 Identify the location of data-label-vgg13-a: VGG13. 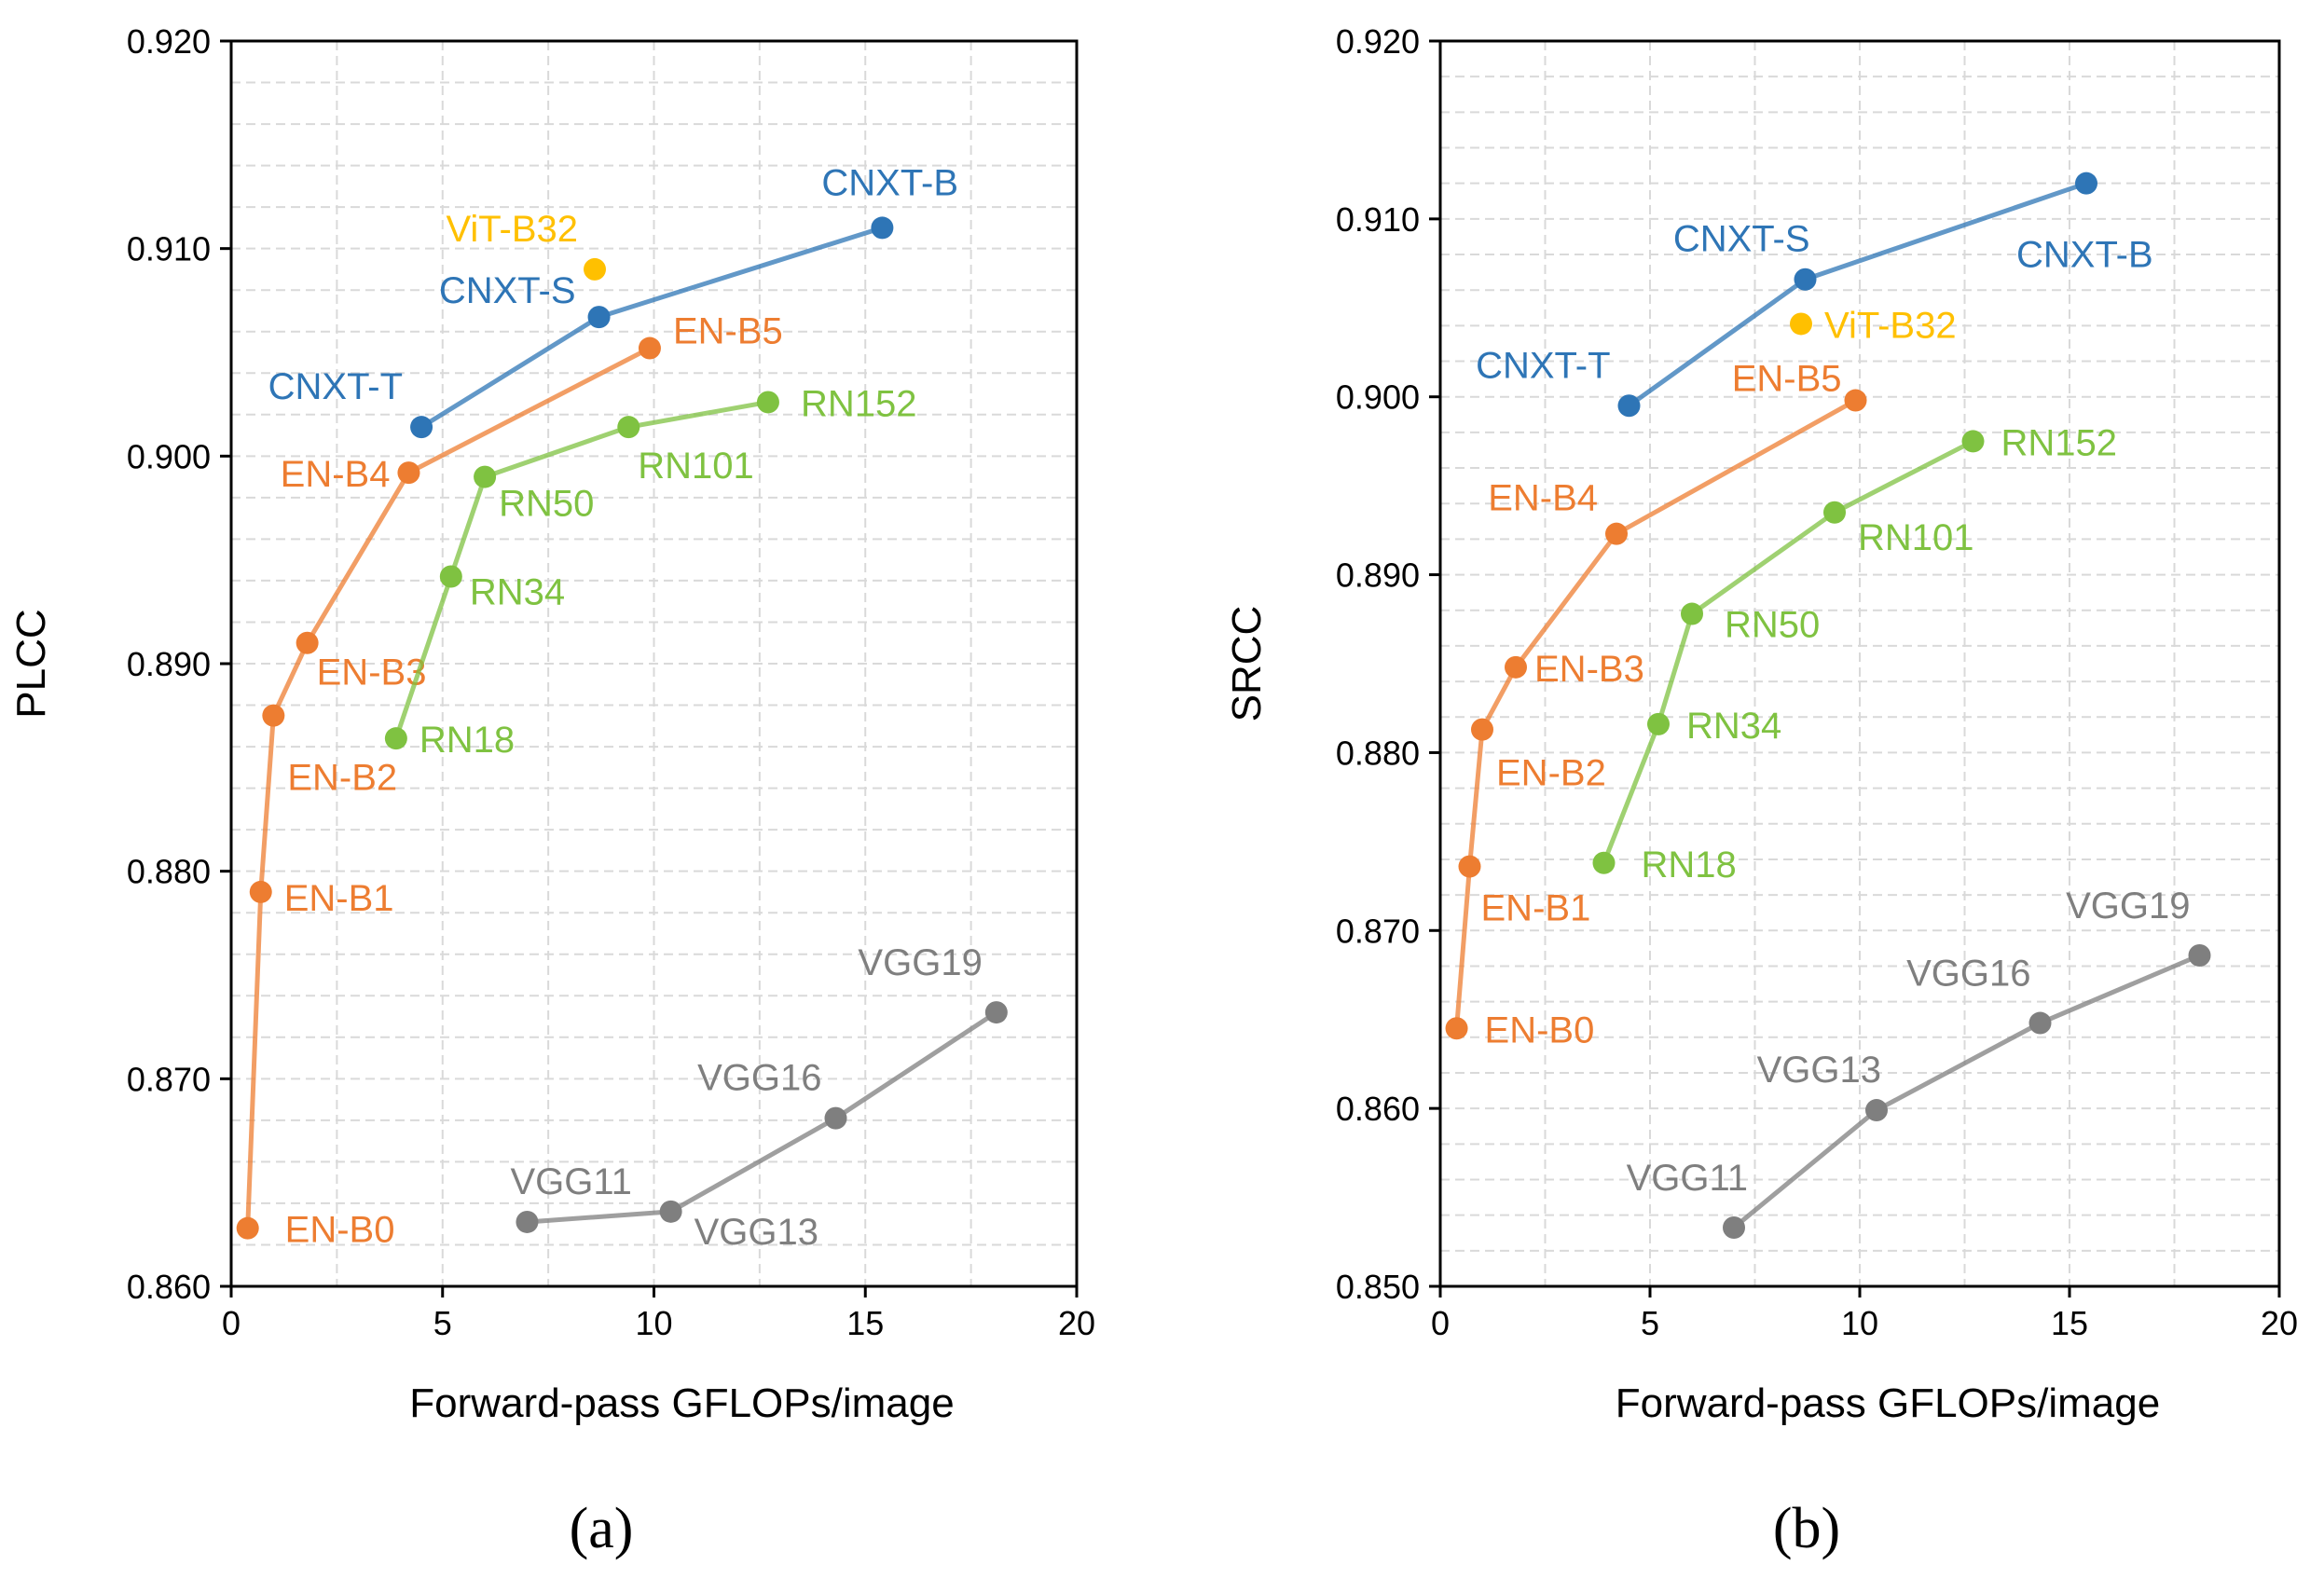
(756, 1232).